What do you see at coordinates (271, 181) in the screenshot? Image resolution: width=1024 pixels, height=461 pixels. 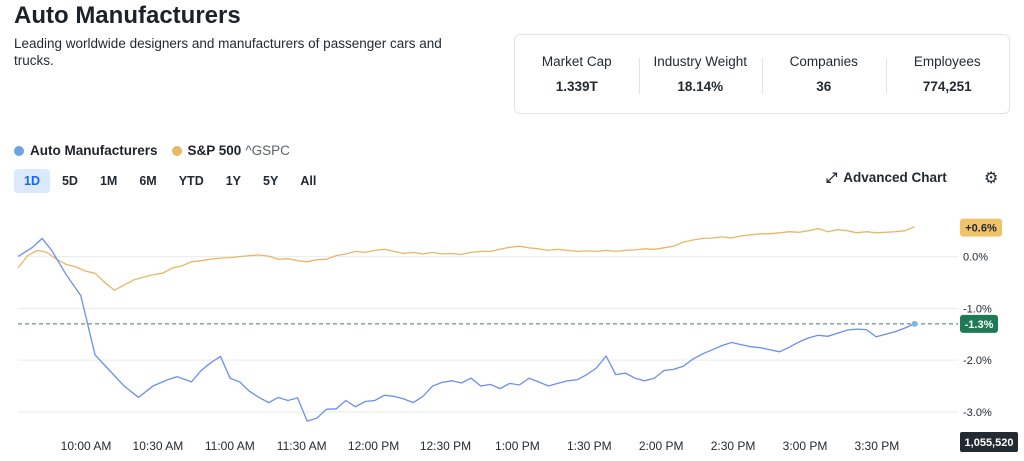 I see `range-5y: 5Y` at bounding box center [271, 181].